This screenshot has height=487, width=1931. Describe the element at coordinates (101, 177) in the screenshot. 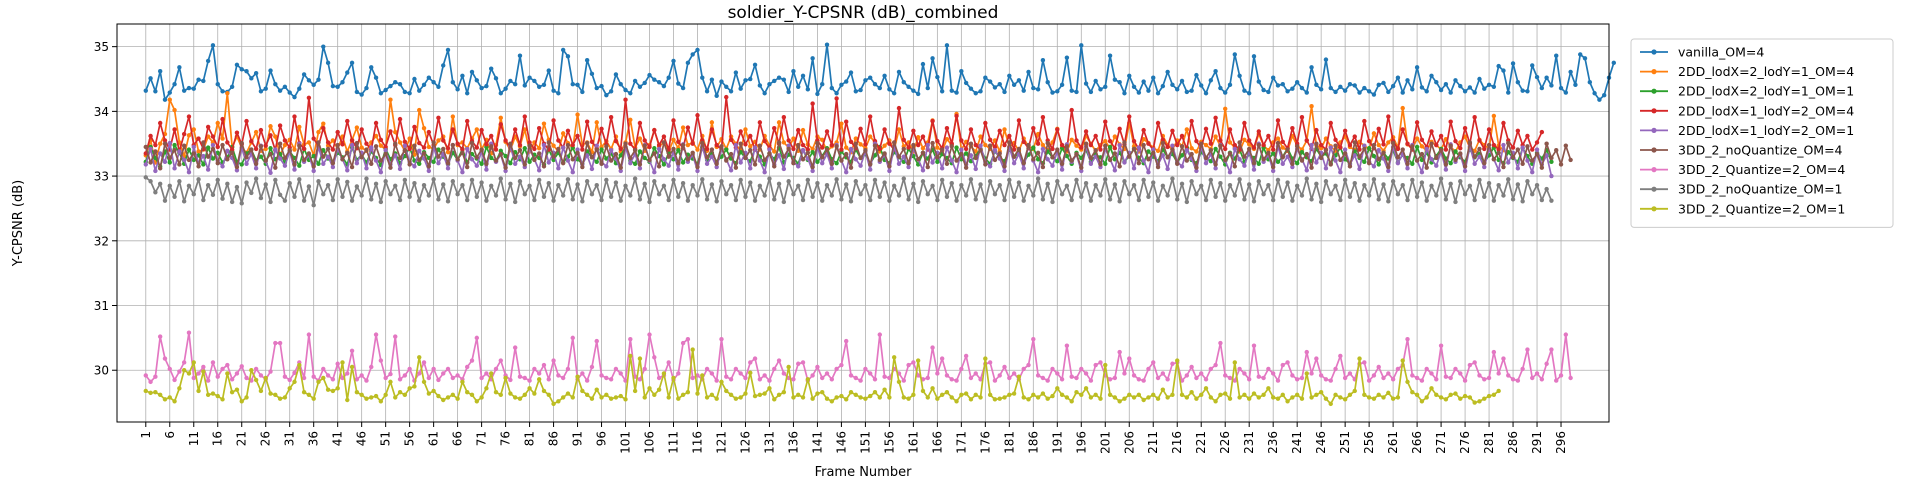

I see `y-tick-label: 33` at that location.